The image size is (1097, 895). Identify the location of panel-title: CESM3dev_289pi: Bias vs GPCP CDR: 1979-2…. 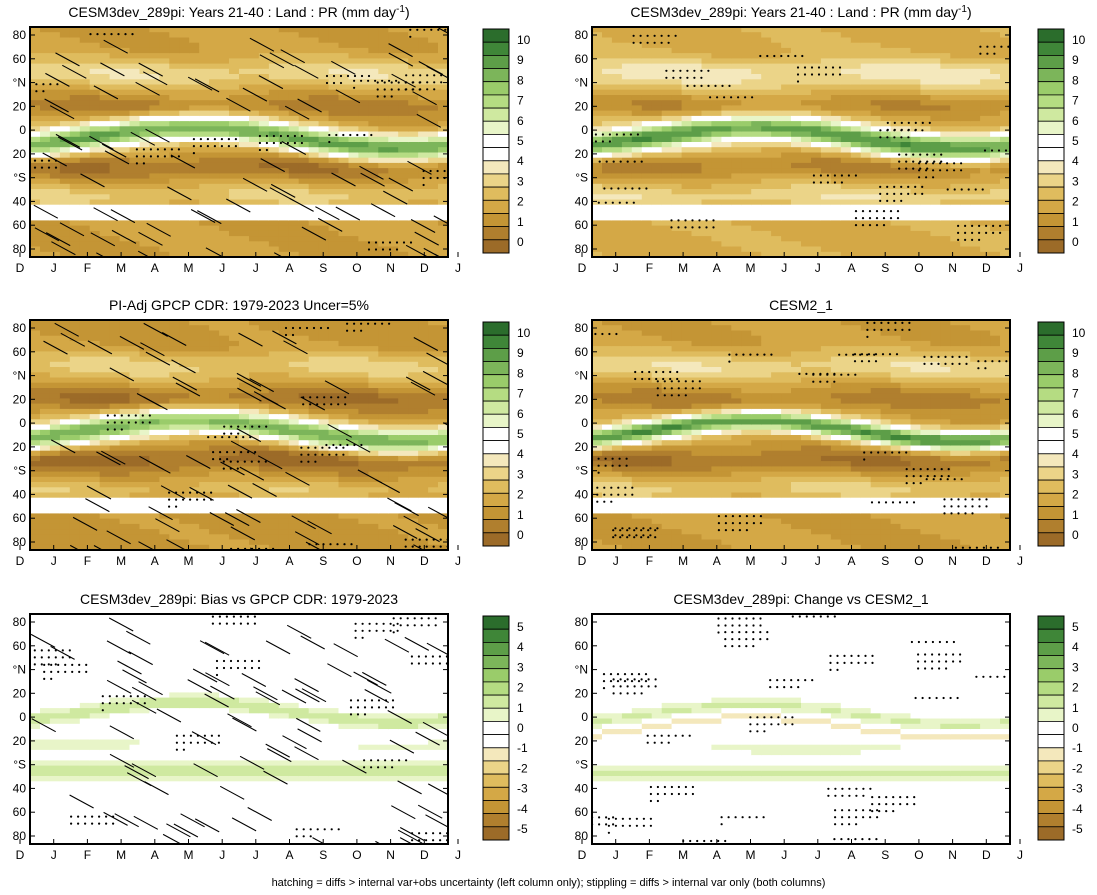
(239, 599).